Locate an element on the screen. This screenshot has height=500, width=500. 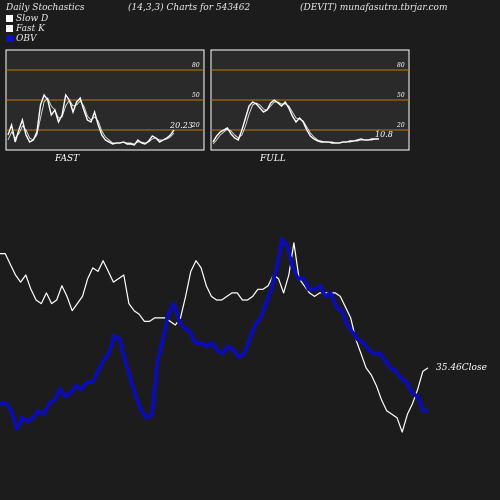
last-value-label: 20.23 is located at coordinates (181, 125).